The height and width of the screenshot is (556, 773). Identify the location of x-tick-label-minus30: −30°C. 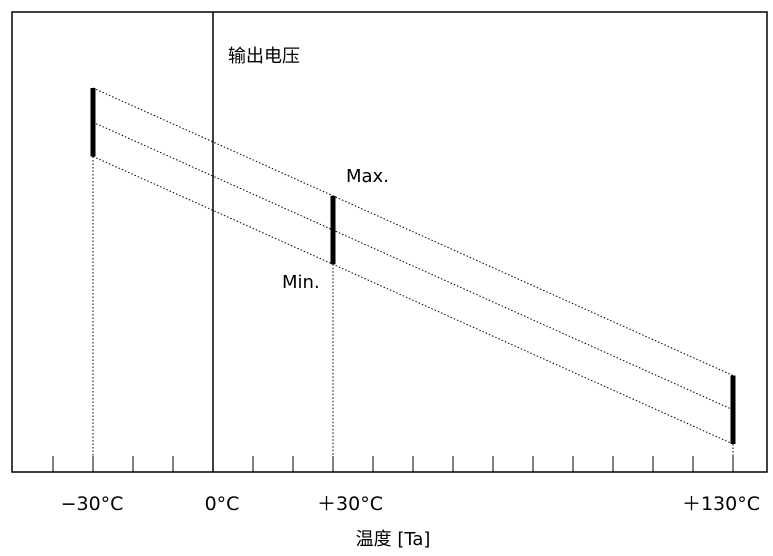
(92, 504).